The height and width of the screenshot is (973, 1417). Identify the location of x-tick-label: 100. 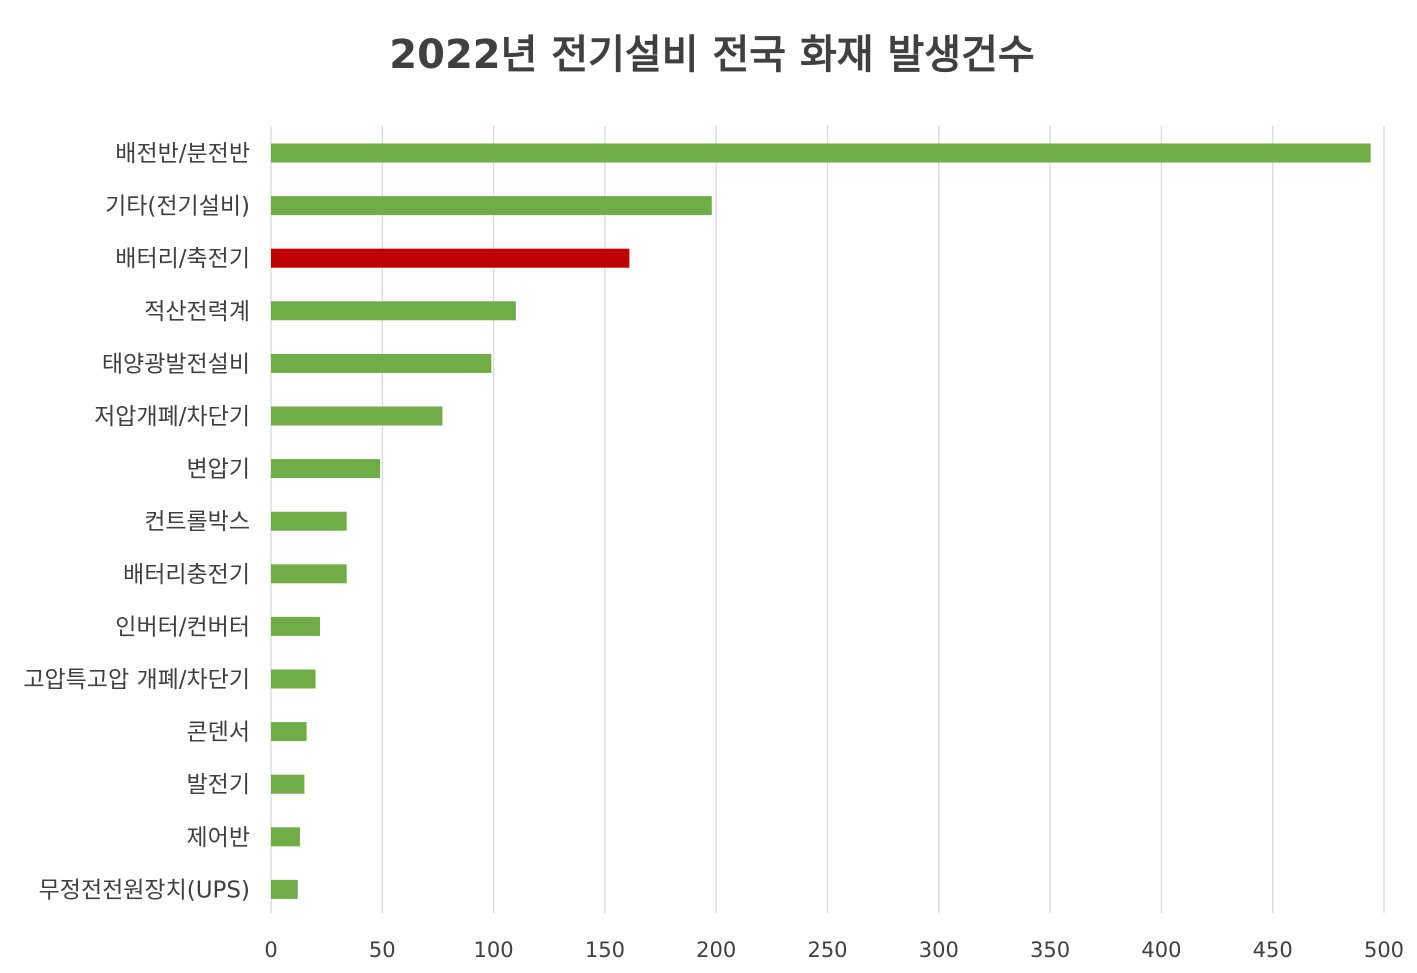
(494, 950).